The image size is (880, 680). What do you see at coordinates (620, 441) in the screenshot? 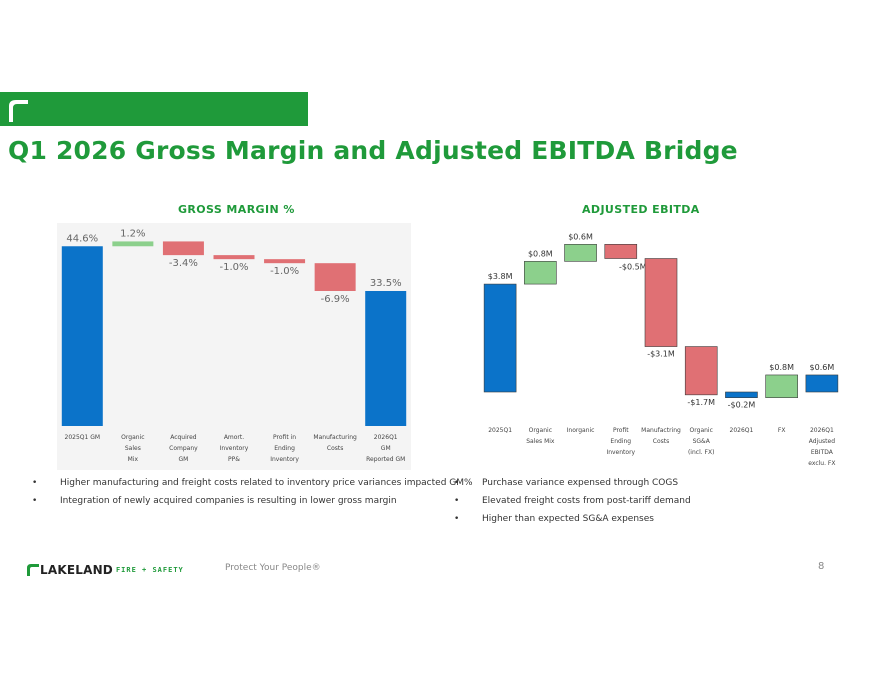
I see `category-label-3: Profit Ending Inventory` at bounding box center [620, 441].